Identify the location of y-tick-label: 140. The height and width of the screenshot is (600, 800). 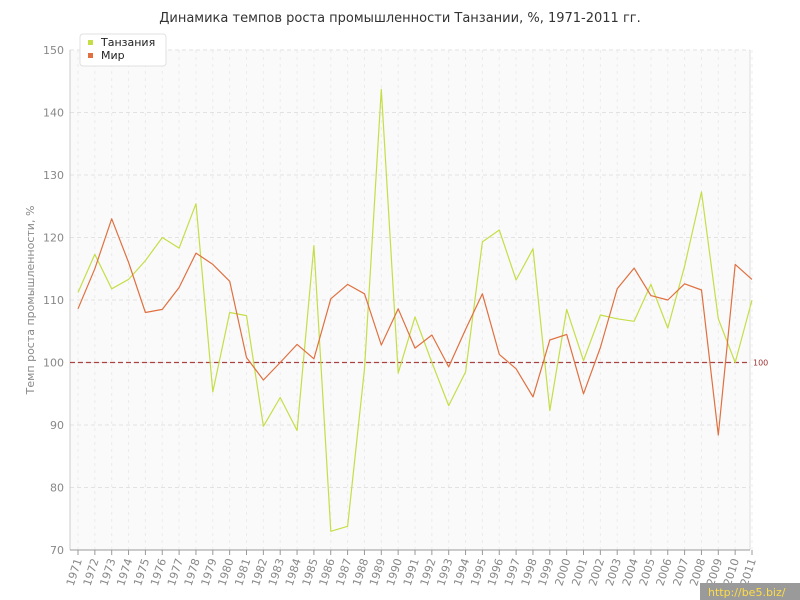
(53, 113).